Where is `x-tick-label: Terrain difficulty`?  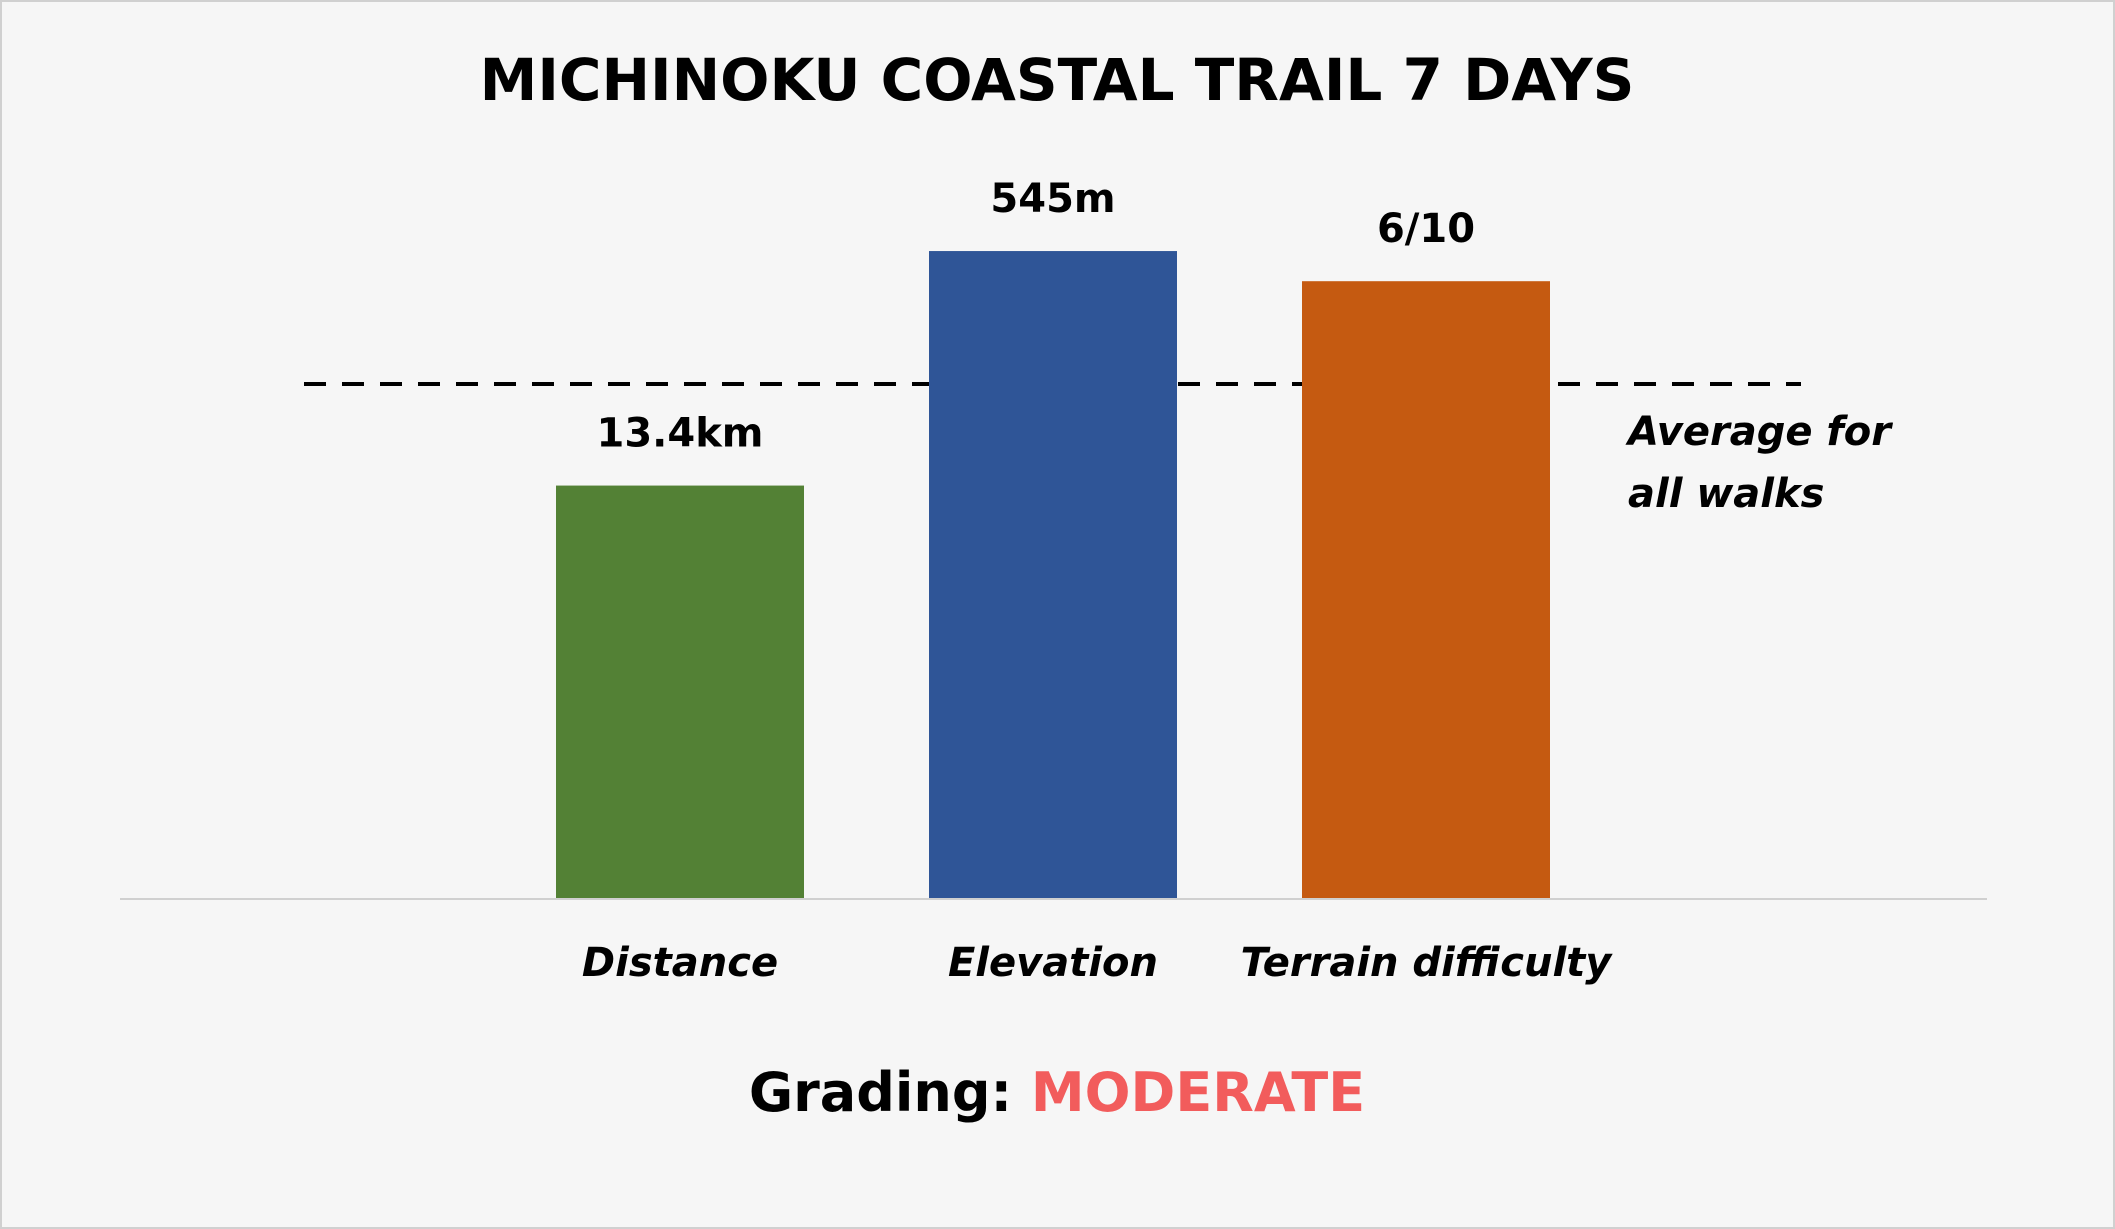 x-tick-label: Terrain difficulty is located at coordinates (1427, 963).